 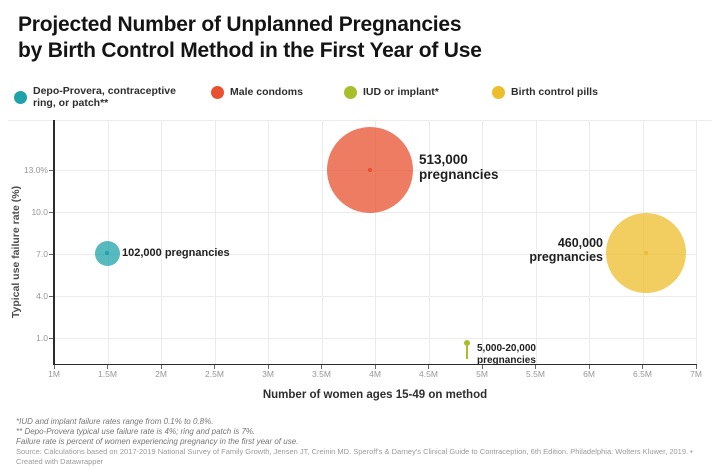 What do you see at coordinates (375, 395) in the screenshot?
I see `x-axis-title: Number of women ages 15-49 on method` at bounding box center [375, 395].